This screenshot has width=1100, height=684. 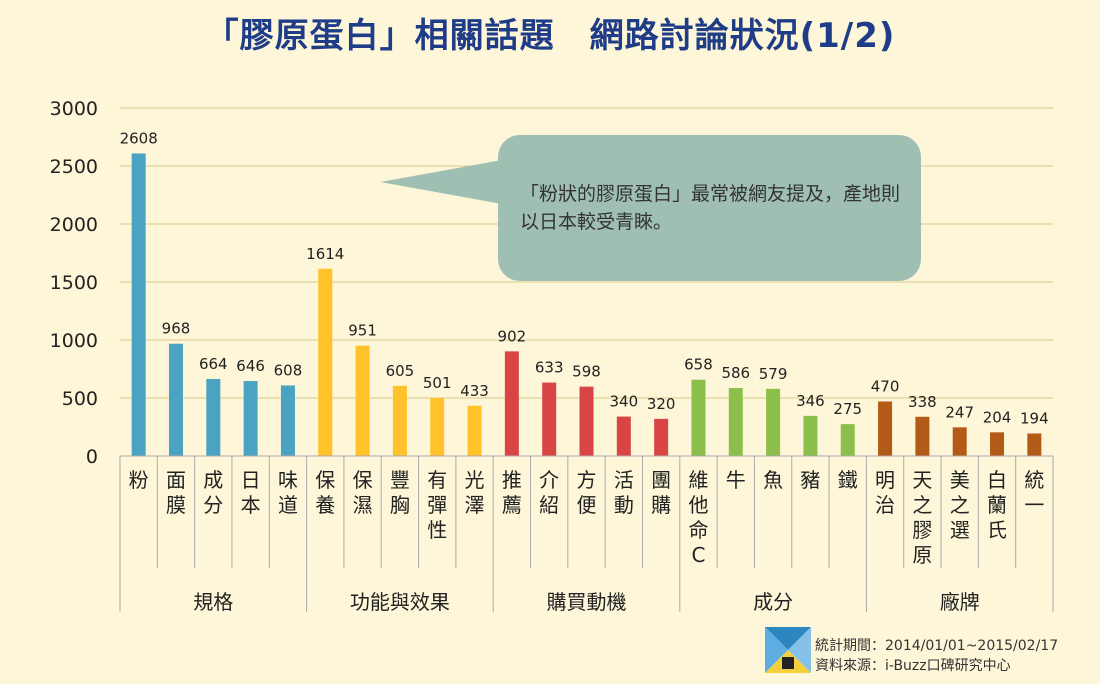 I want to click on data-label: 646, so click(x=250, y=366).